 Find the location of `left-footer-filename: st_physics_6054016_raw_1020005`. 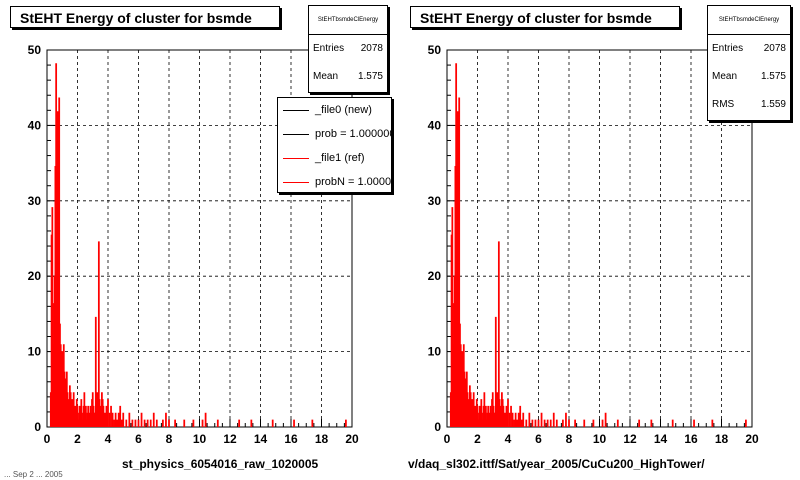

left-footer-filename: st_physics_6054016_raw_1020005 is located at coordinates (220, 464).